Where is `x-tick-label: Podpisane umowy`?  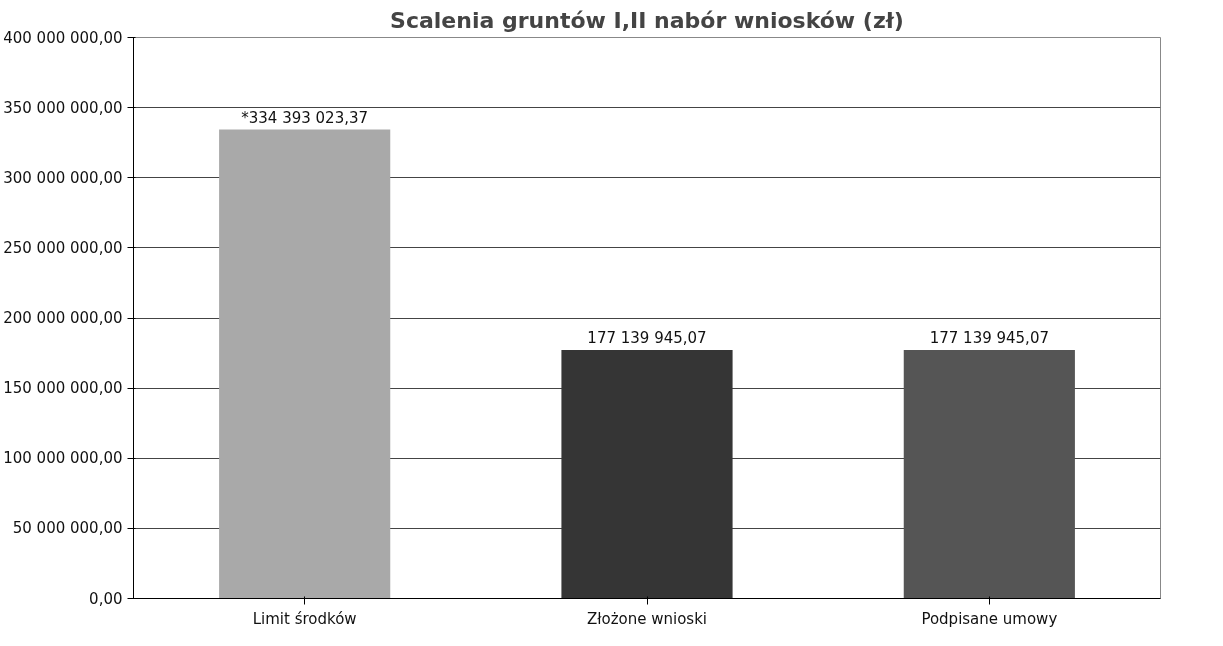
x-tick-label: Podpisane umowy is located at coordinates (989, 618).